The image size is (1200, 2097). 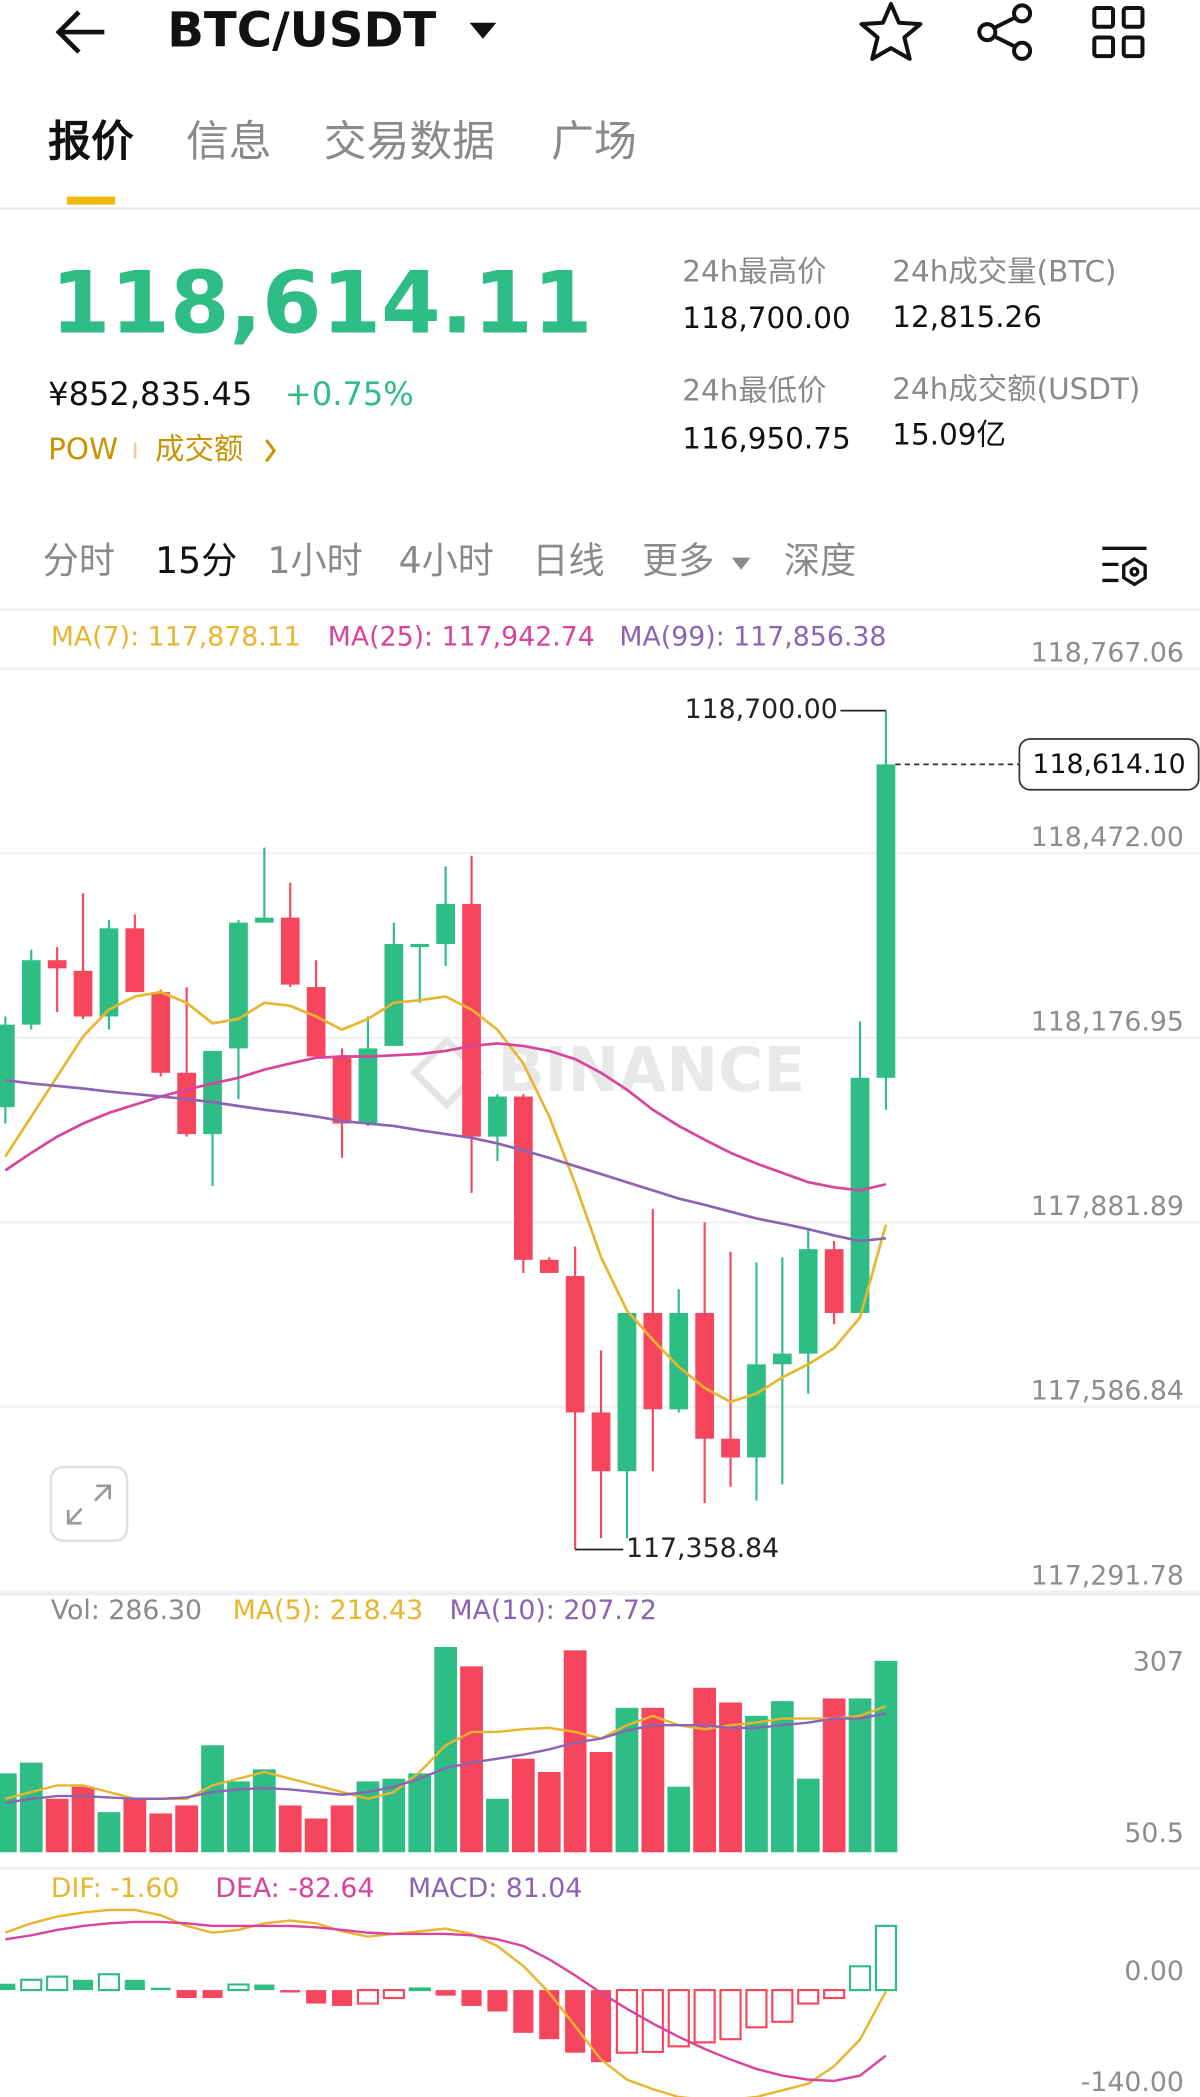 What do you see at coordinates (678, 560) in the screenshot?
I see `interval: 更多` at bounding box center [678, 560].